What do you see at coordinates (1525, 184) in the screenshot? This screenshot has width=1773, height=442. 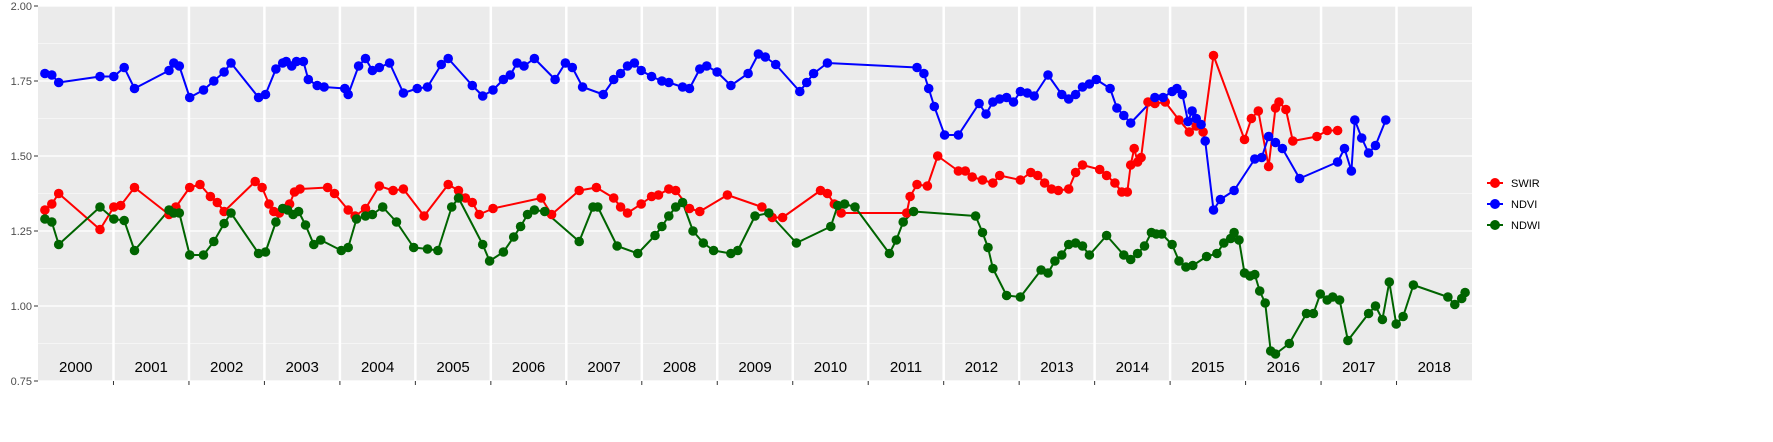 I see `legend-label-swir: SWIR` at bounding box center [1525, 184].